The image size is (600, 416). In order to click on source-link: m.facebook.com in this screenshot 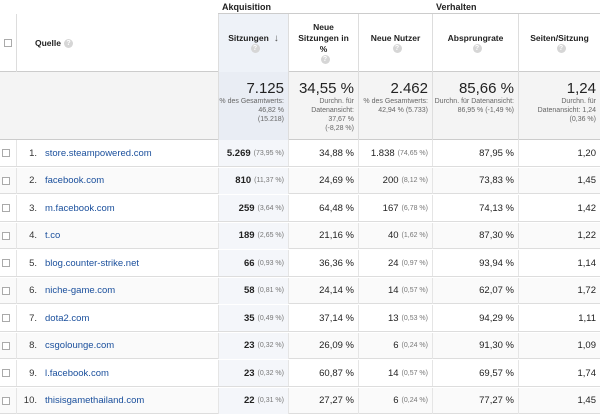, I will do `click(80, 208)`.